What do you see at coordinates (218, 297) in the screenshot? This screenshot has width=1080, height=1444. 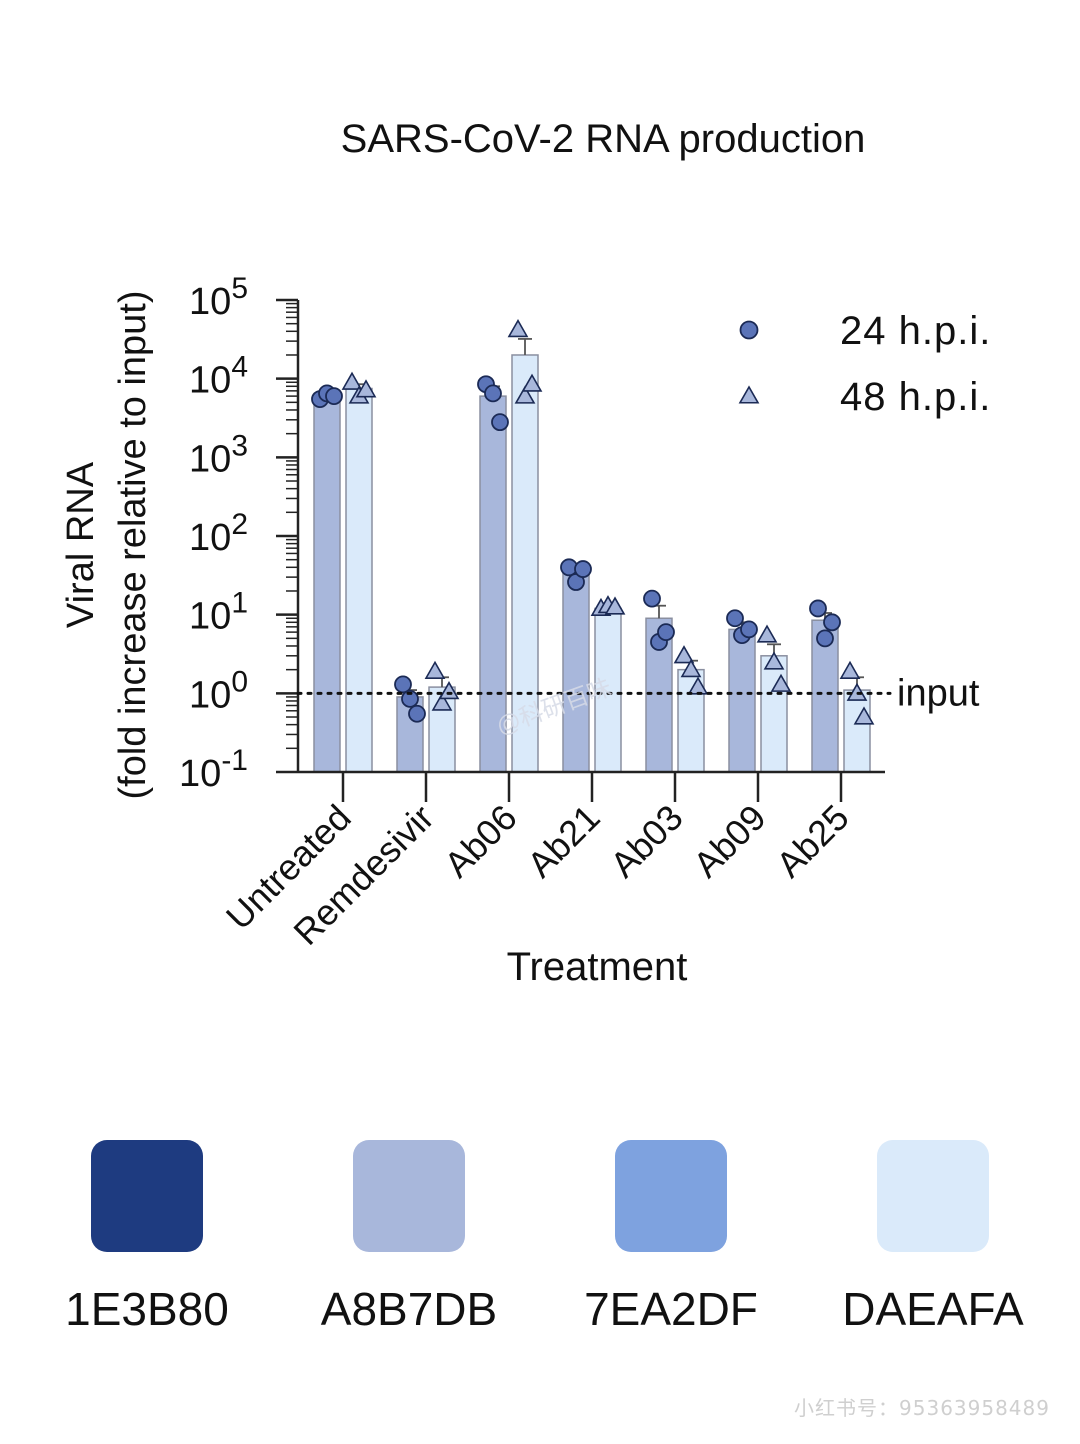 I see `y-tick-label: 10⁵` at bounding box center [218, 297].